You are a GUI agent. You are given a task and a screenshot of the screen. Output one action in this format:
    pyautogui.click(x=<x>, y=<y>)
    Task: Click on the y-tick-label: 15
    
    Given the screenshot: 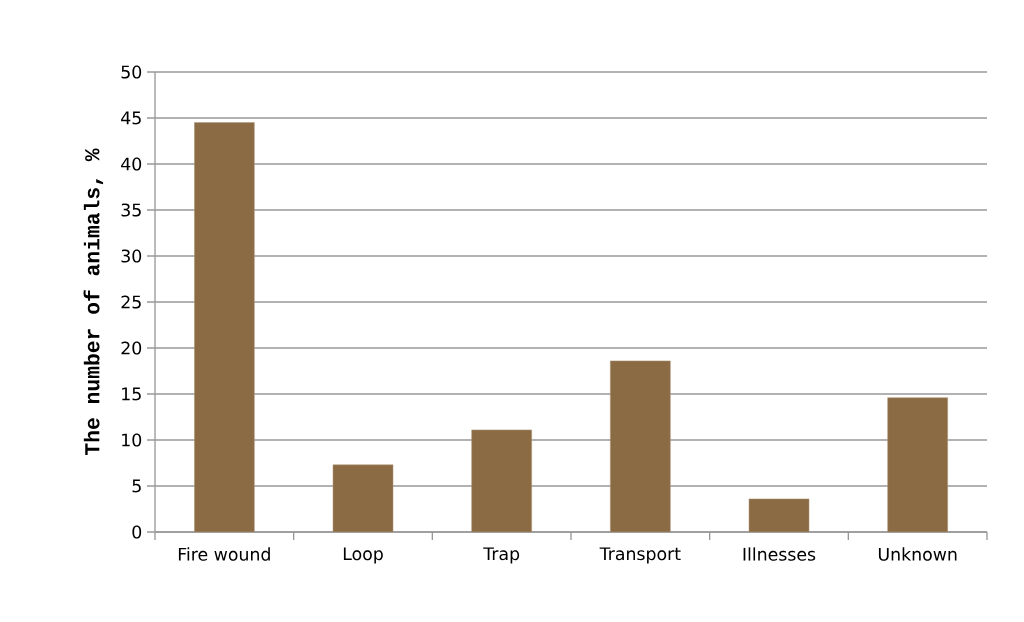 What is the action you would take?
    pyautogui.click(x=131, y=394)
    